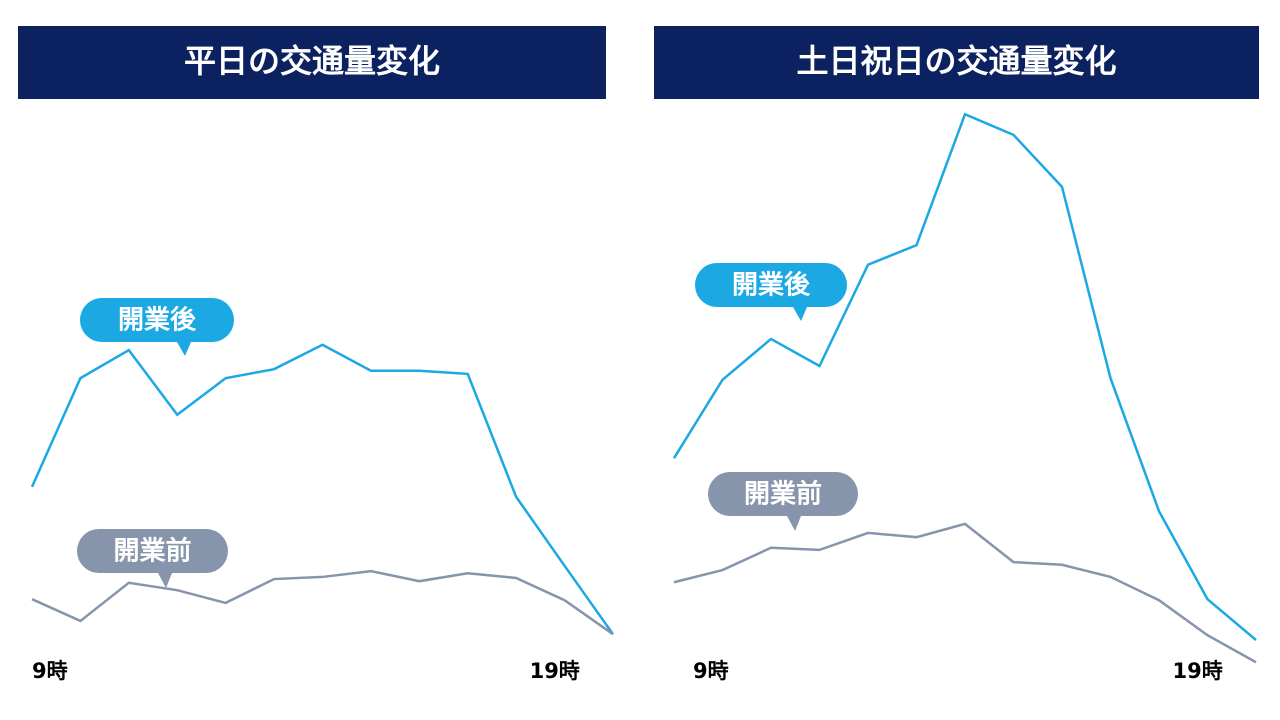  I want to click on chart-title: 土日祝日の交通量変化, so click(956, 61).